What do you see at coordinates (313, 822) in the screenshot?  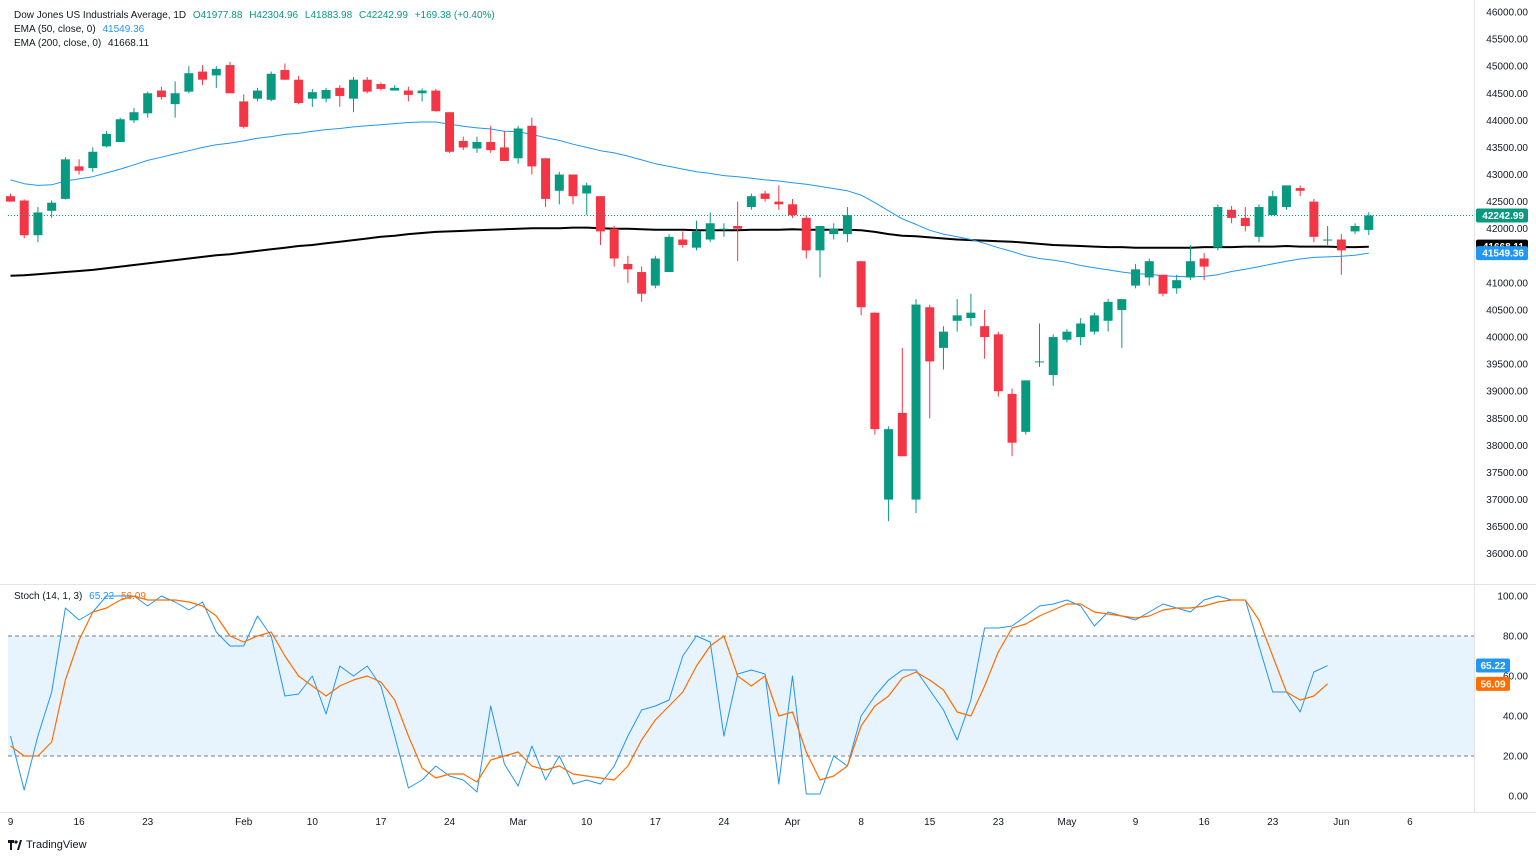 I see `time-tick-label: 10` at bounding box center [313, 822].